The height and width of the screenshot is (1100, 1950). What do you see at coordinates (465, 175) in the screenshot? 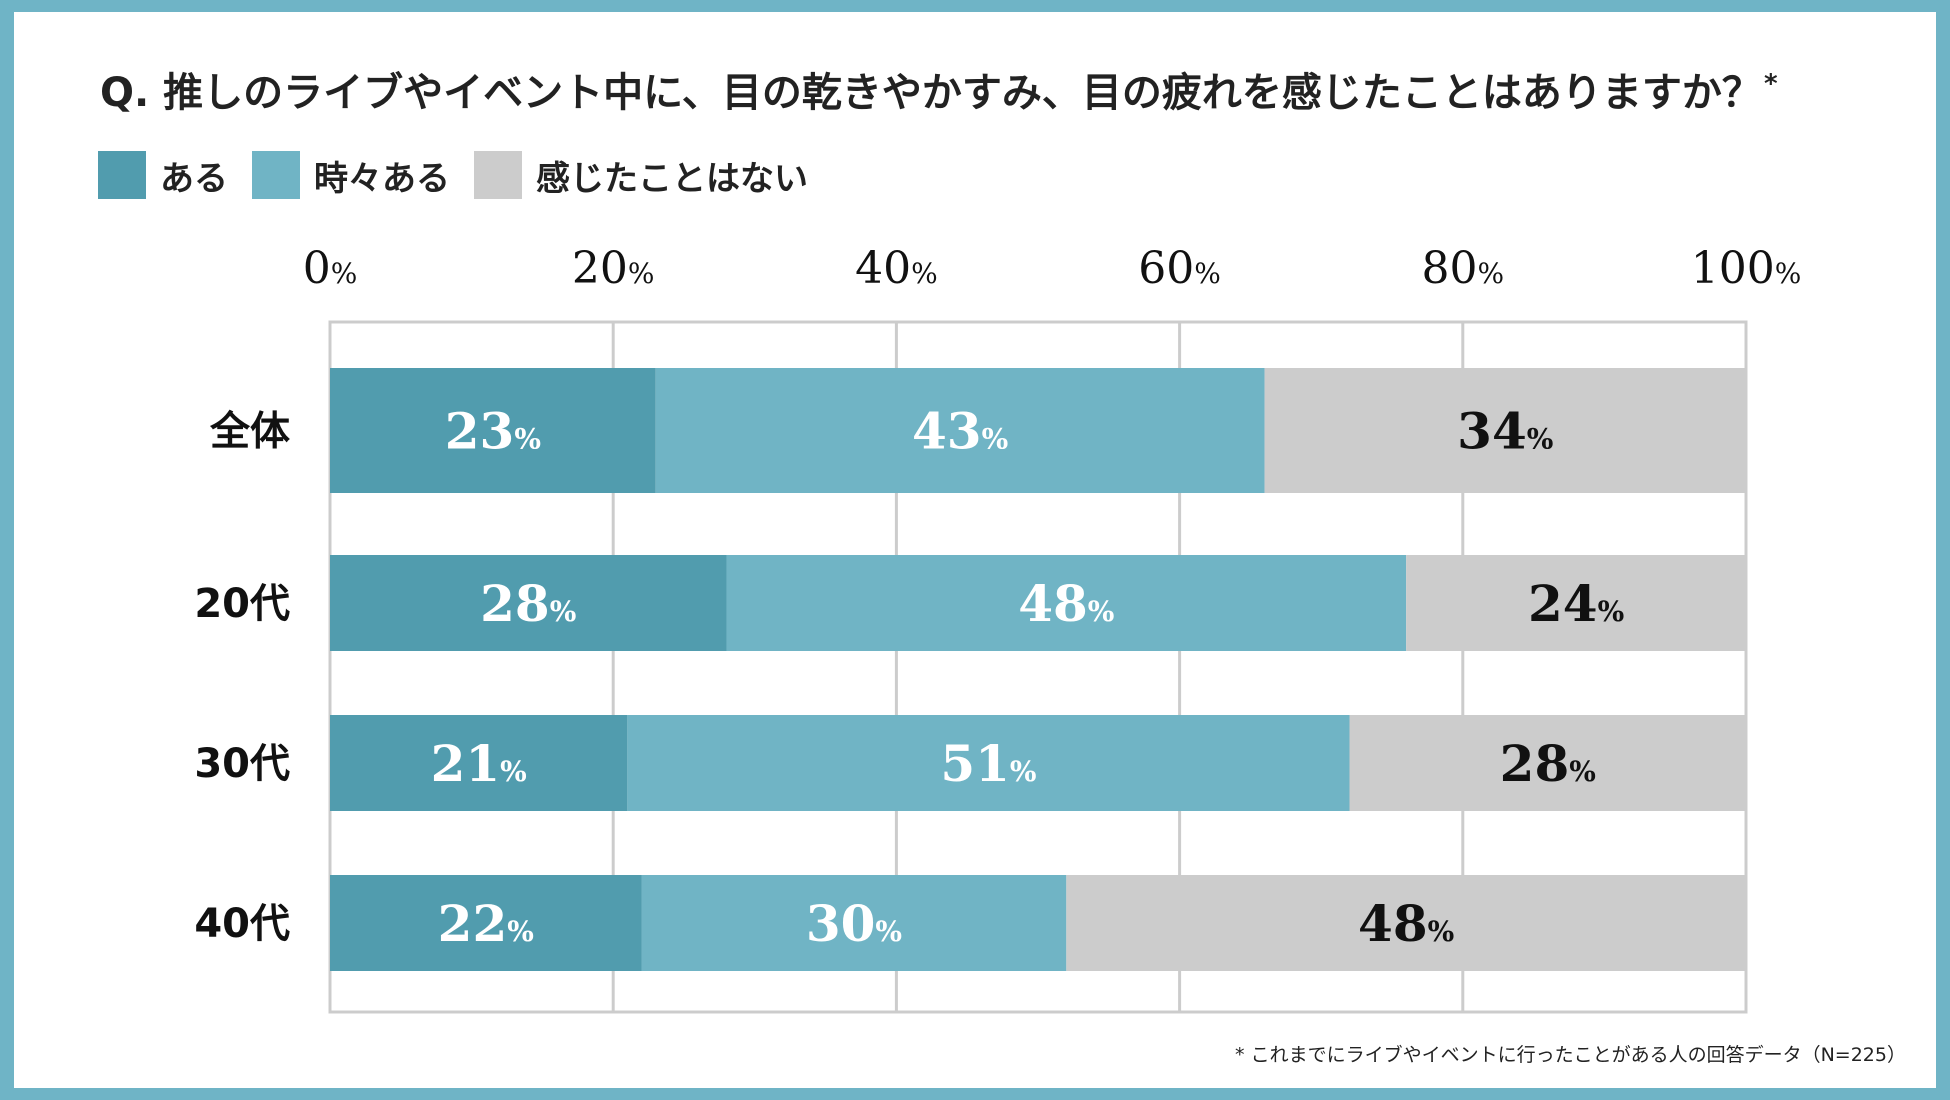
I see `legend: ある 時々ある 感じたことはない` at bounding box center [465, 175].